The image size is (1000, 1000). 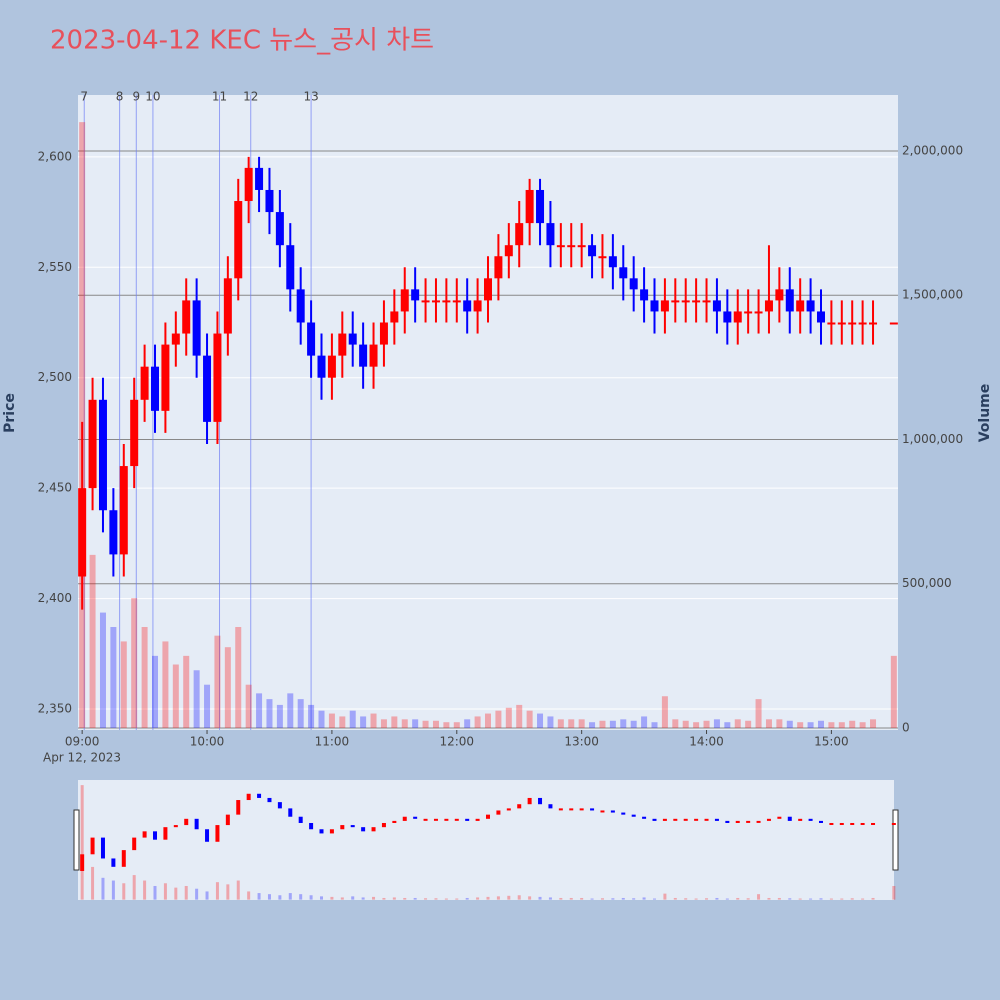 I want to click on x-tick-label: 13:00, so click(x=581, y=742).